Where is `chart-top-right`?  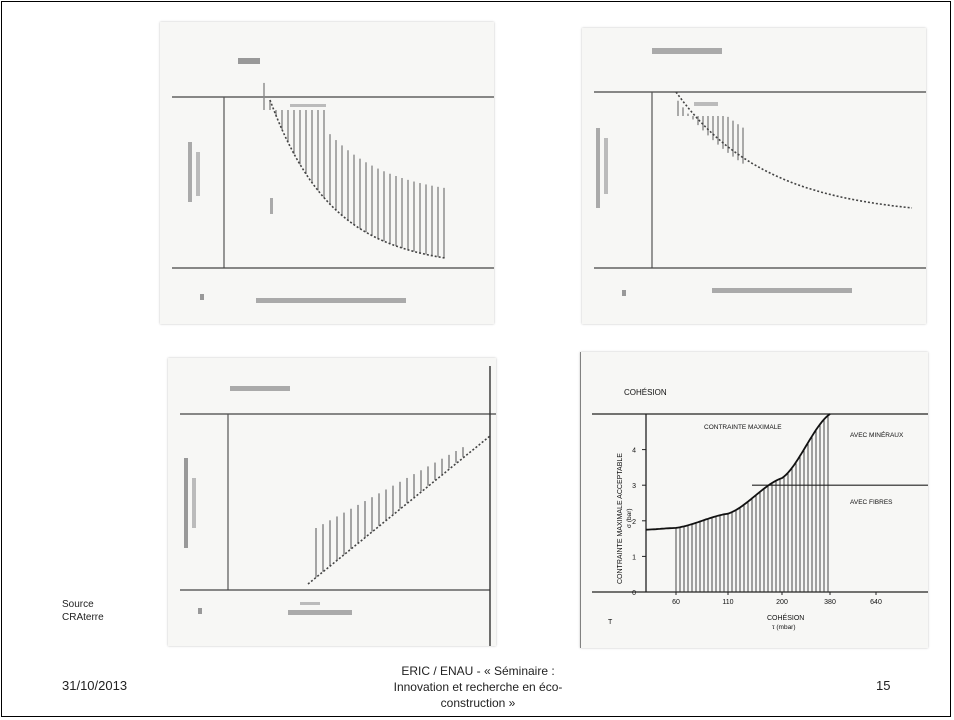 chart-top-right is located at coordinates (760, 172).